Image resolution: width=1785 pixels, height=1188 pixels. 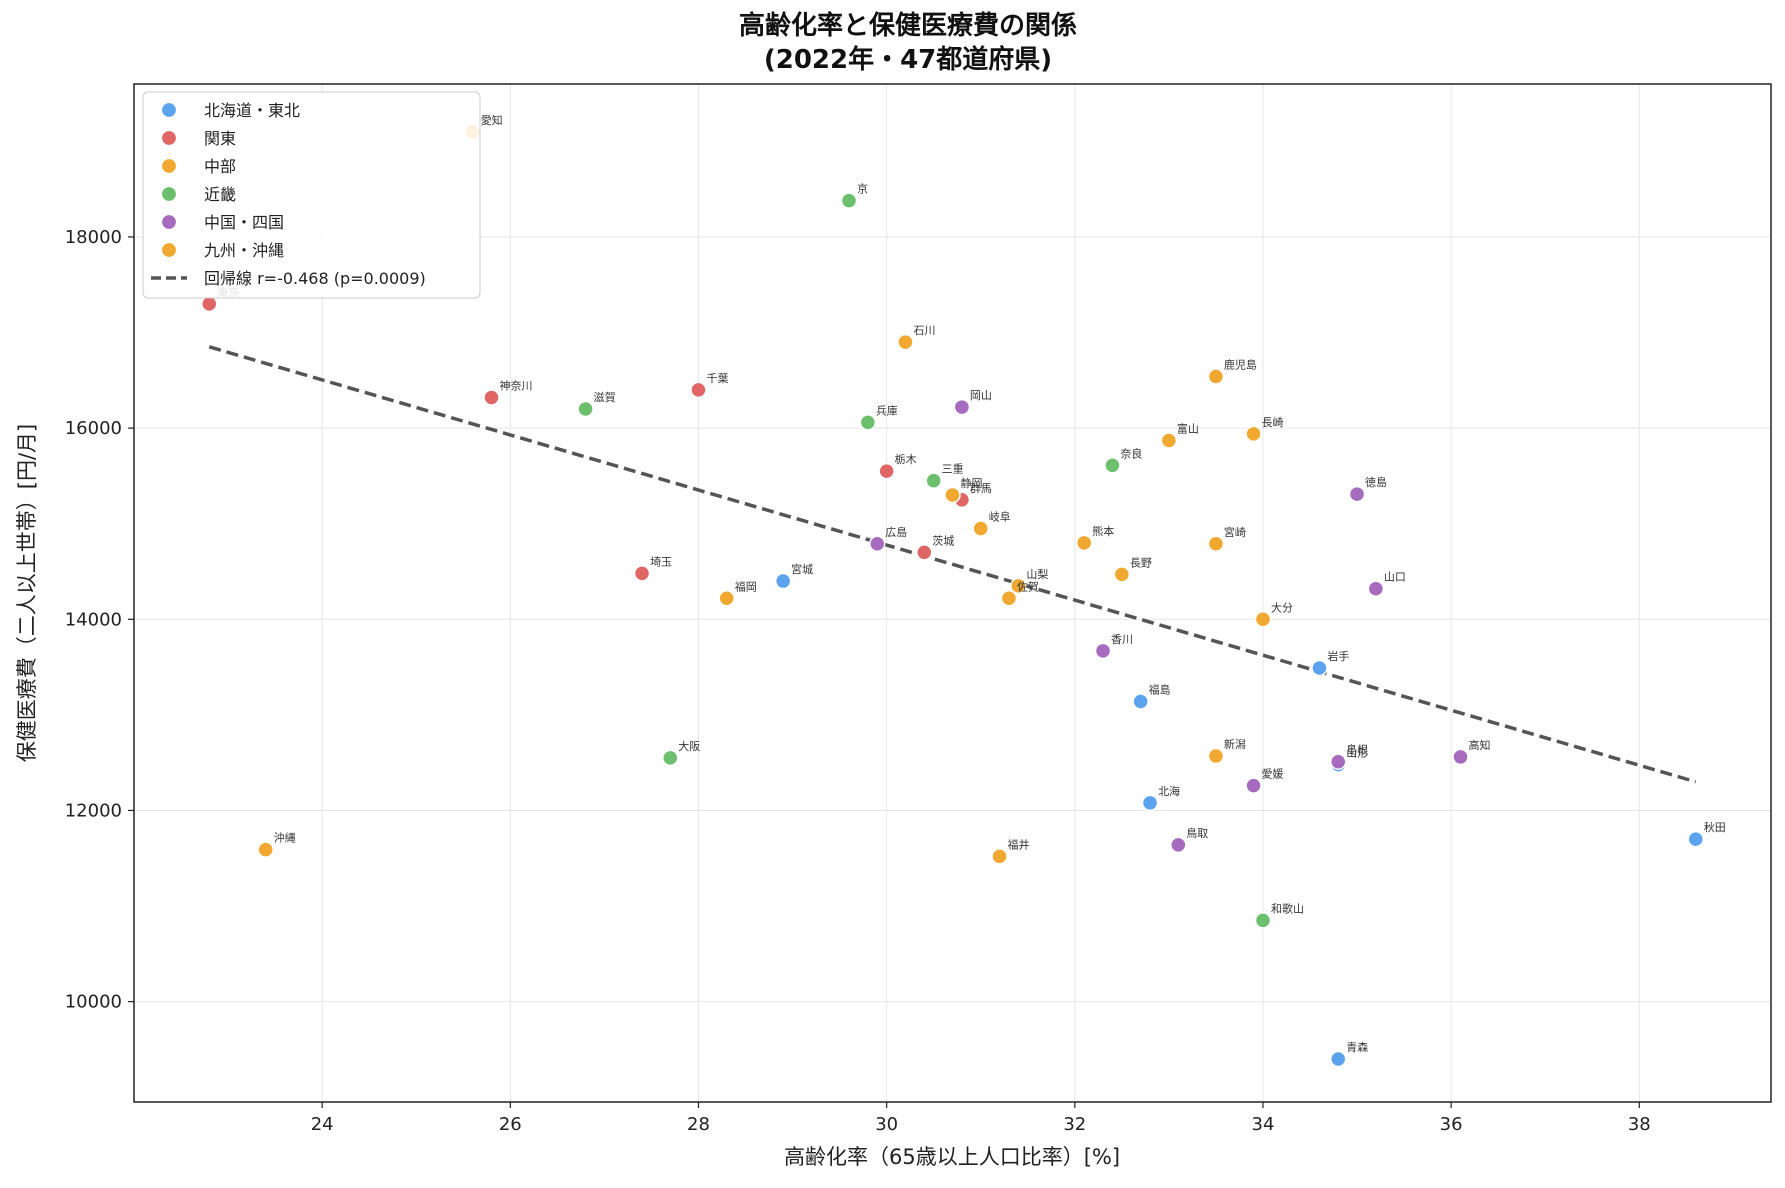 I want to click on legend-label: 中部, so click(x=220, y=166).